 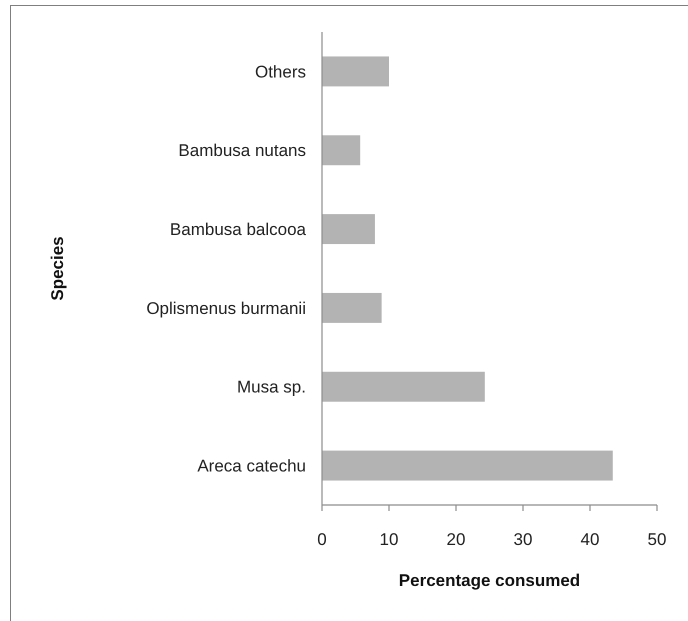 I want to click on x-tick-label: 0, so click(x=322, y=539).